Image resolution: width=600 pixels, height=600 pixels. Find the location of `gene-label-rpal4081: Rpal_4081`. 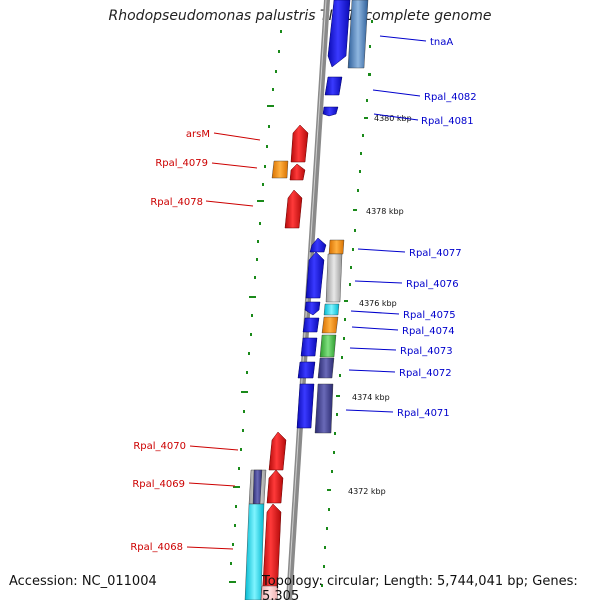

gene-label-rpal4081: Rpal_4081 is located at coordinates (447, 121).